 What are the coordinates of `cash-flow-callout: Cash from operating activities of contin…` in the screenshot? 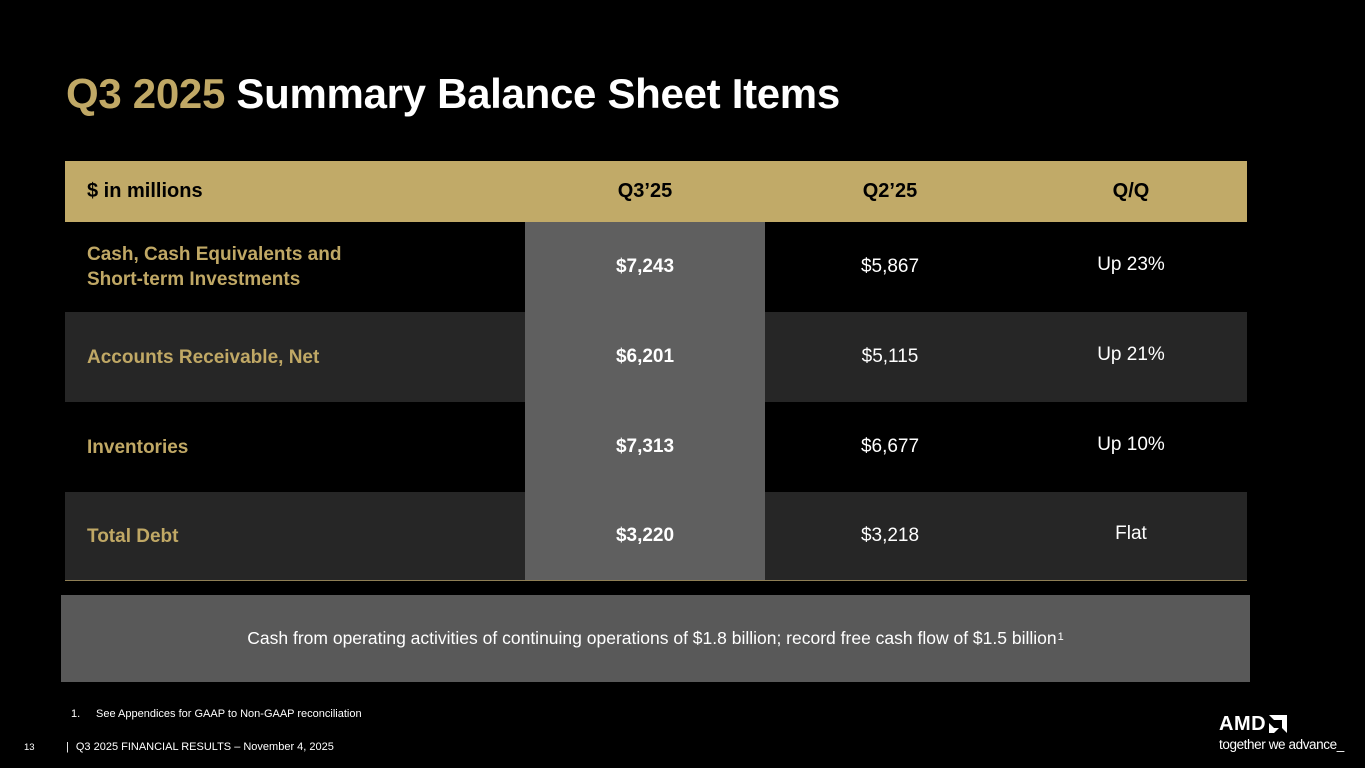 It's located at (655, 638).